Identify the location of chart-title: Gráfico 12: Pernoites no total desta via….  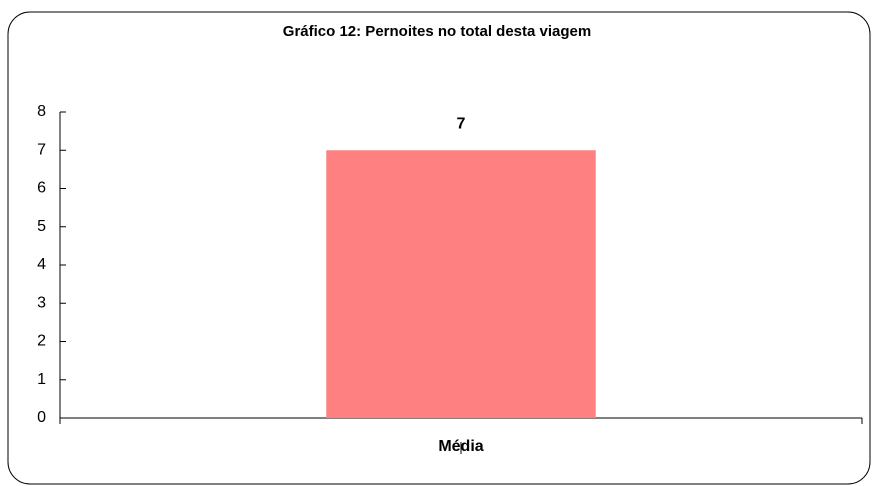
(437, 31).